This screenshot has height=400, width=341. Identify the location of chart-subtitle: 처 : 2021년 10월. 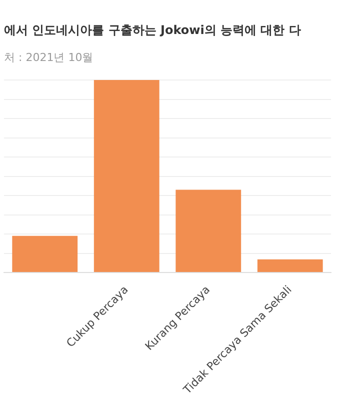
(49, 57).